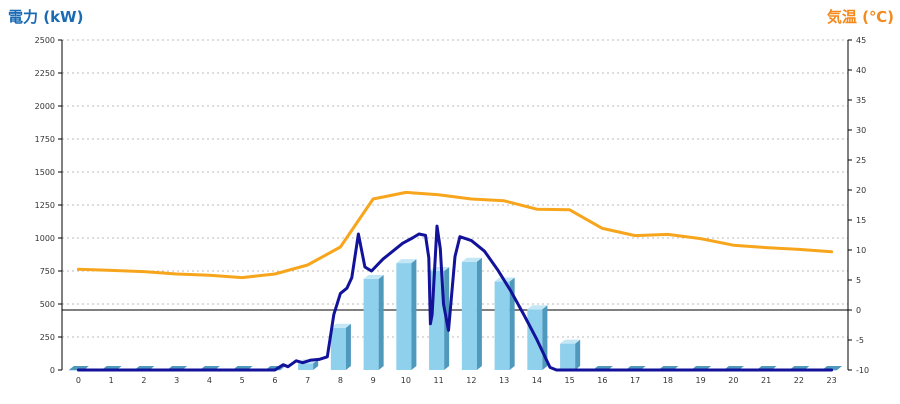 This screenshot has width=900, height=404. I want to click on x-tick-label: 18, so click(668, 380).